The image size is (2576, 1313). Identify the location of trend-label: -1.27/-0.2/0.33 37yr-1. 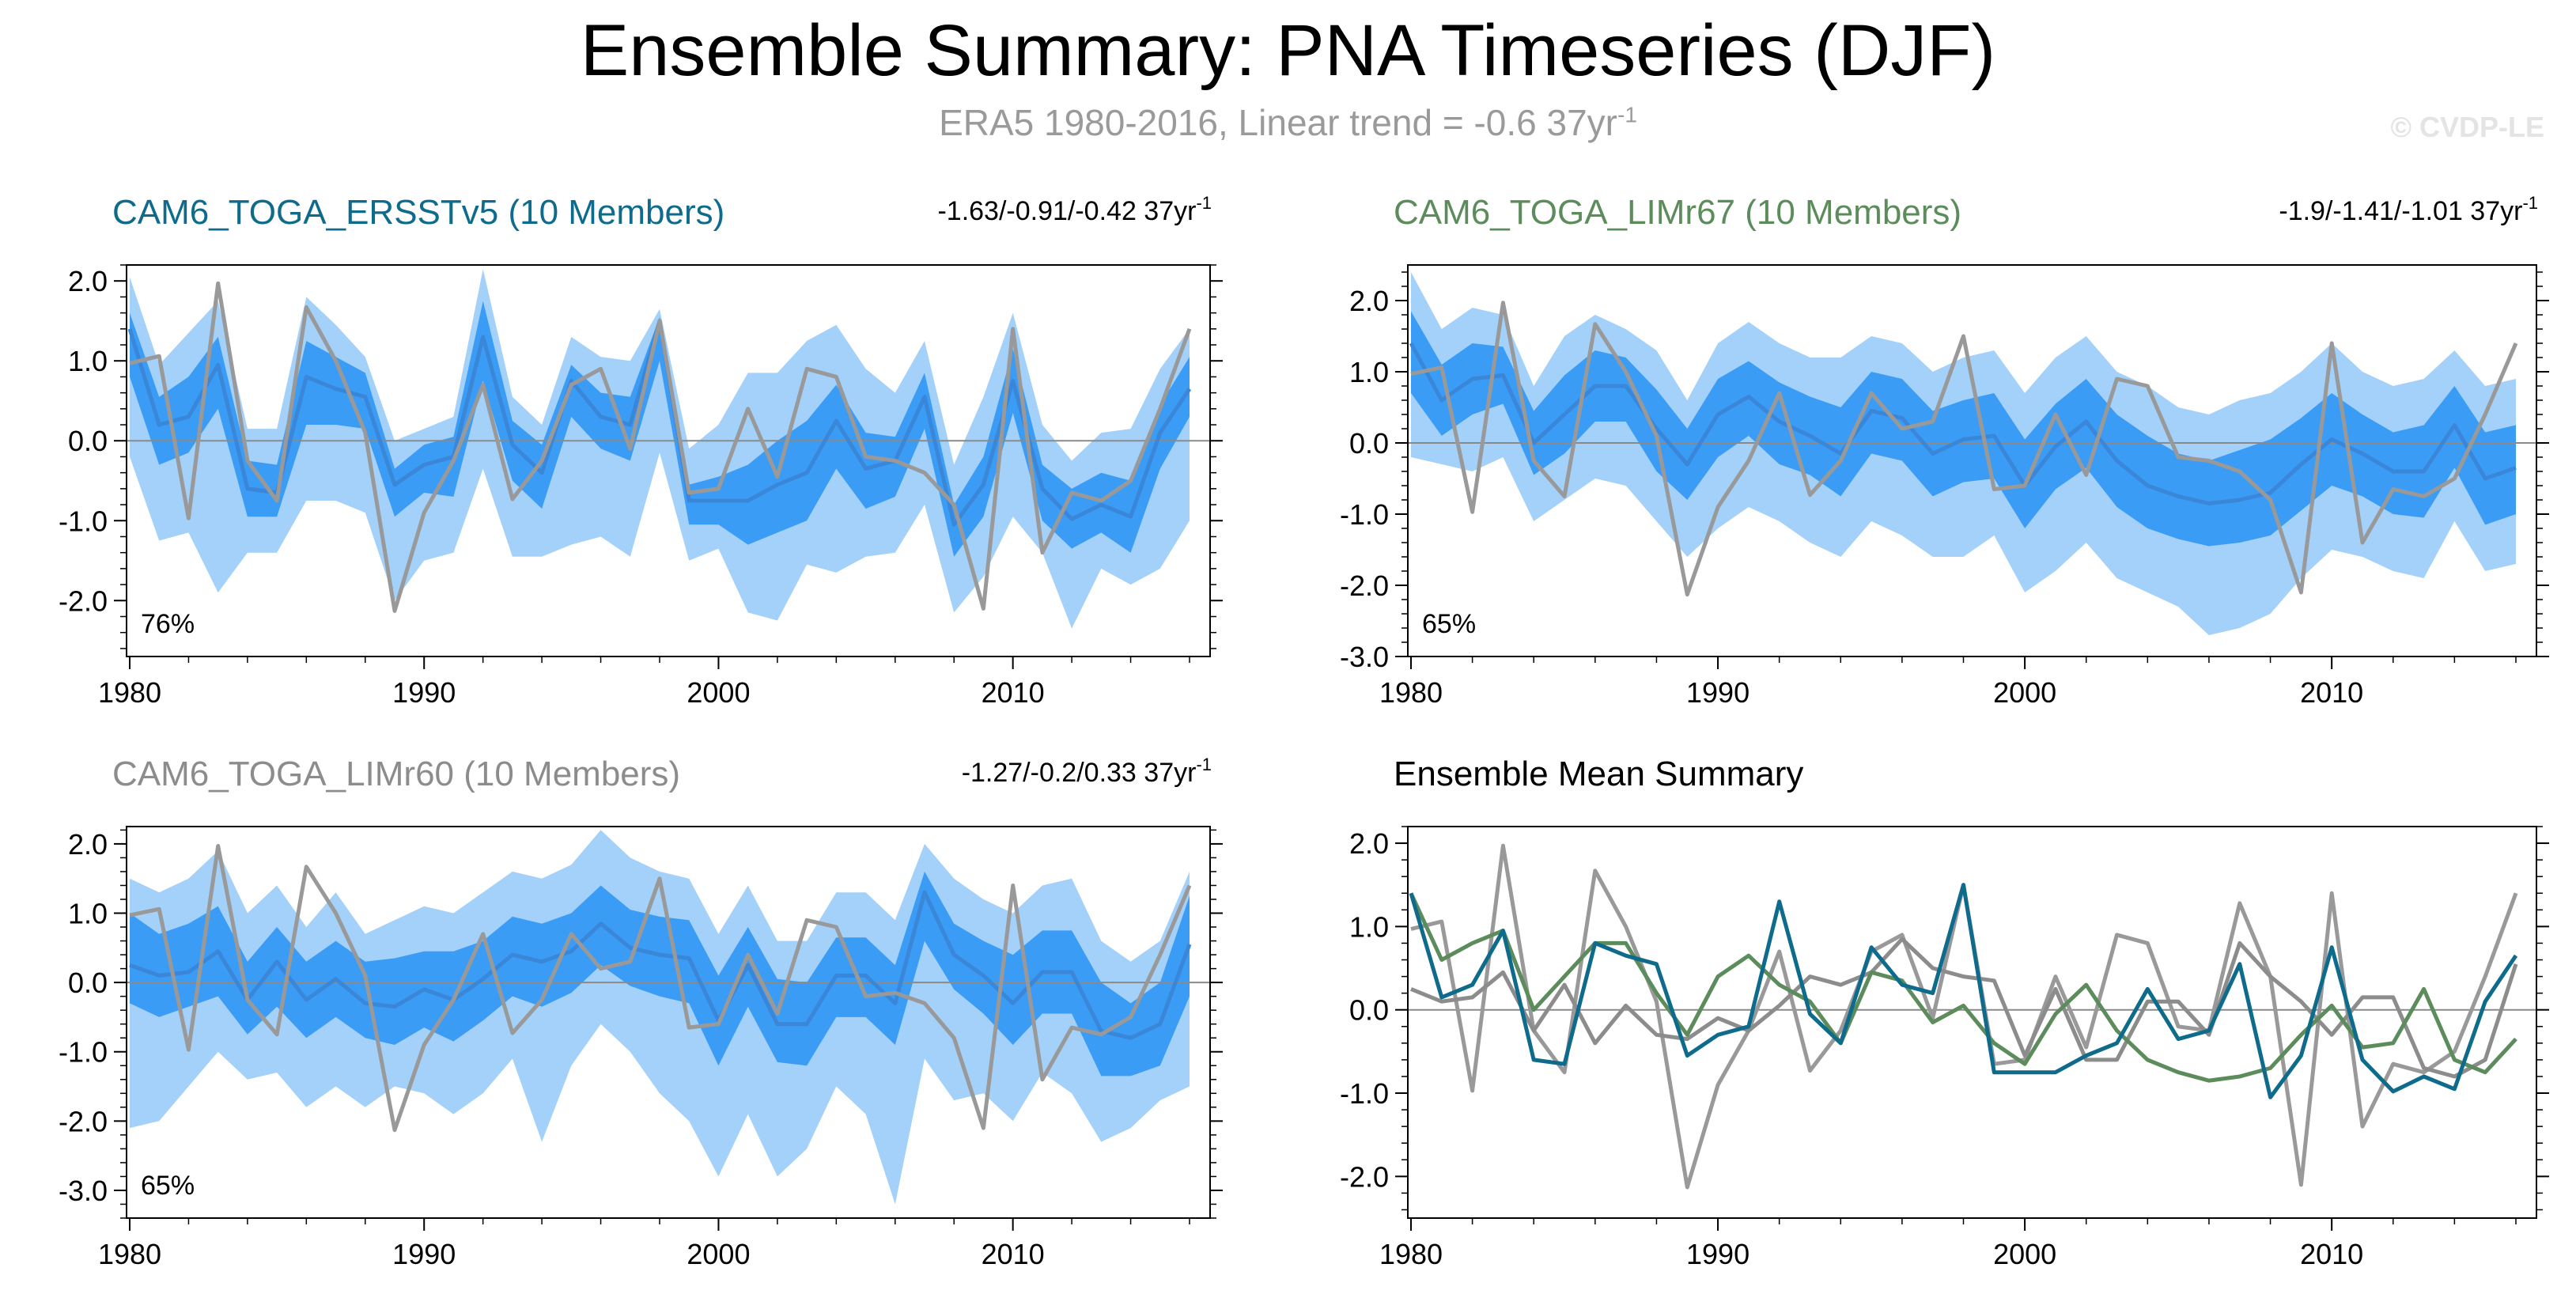
(1087, 771).